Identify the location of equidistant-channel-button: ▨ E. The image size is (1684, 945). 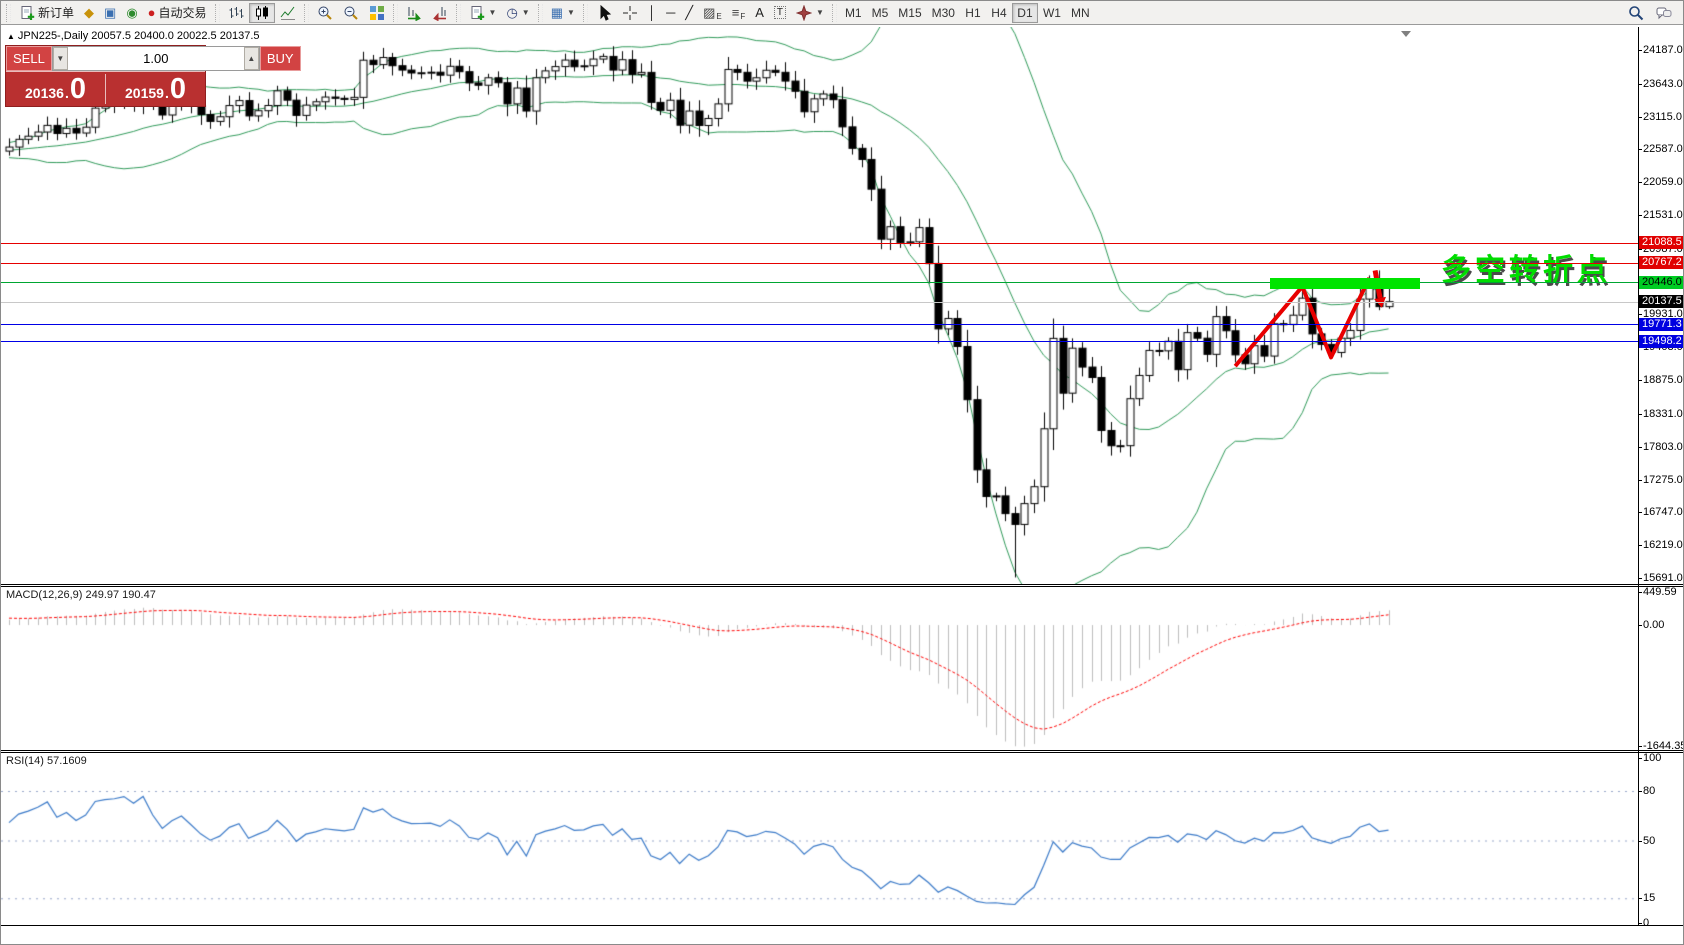
(712, 13).